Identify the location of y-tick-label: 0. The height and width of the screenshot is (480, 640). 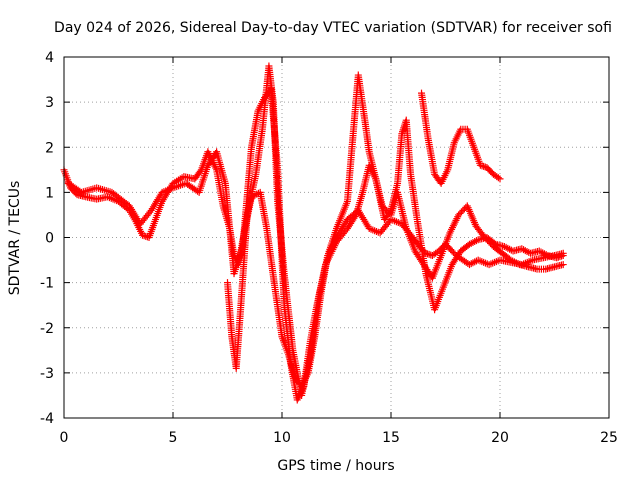
(49, 239).